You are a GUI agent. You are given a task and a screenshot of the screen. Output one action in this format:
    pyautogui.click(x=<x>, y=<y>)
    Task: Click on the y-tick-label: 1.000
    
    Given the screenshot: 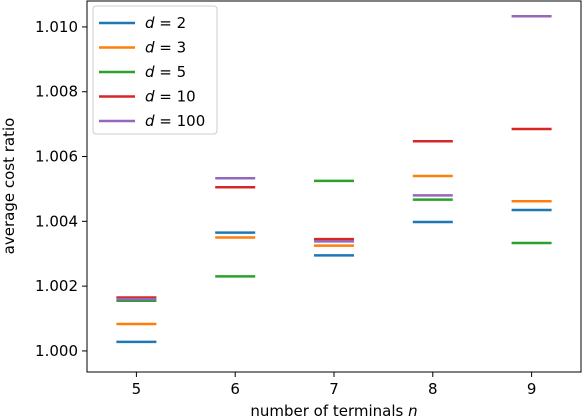 What is the action you would take?
    pyautogui.click(x=56, y=351)
    